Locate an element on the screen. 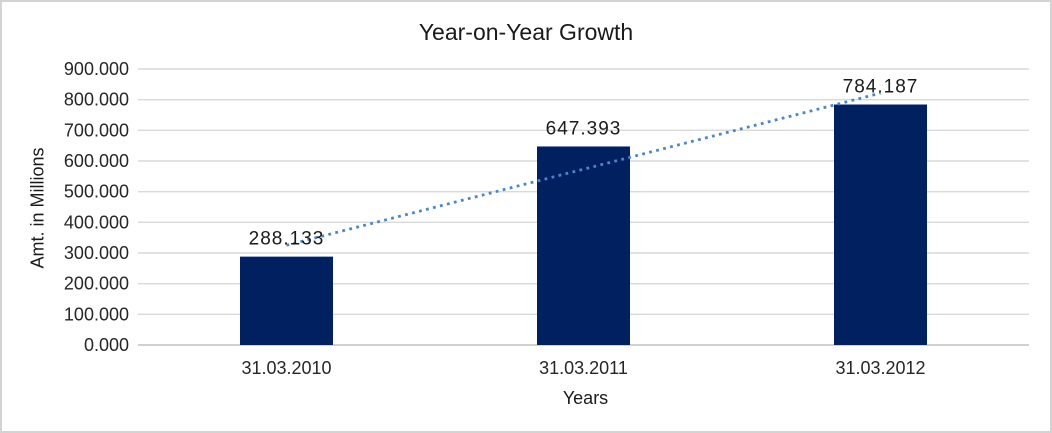 This screenshot has height=433, width=1052. bar-data-label: 288.133 is located at coordinates (287, 239).